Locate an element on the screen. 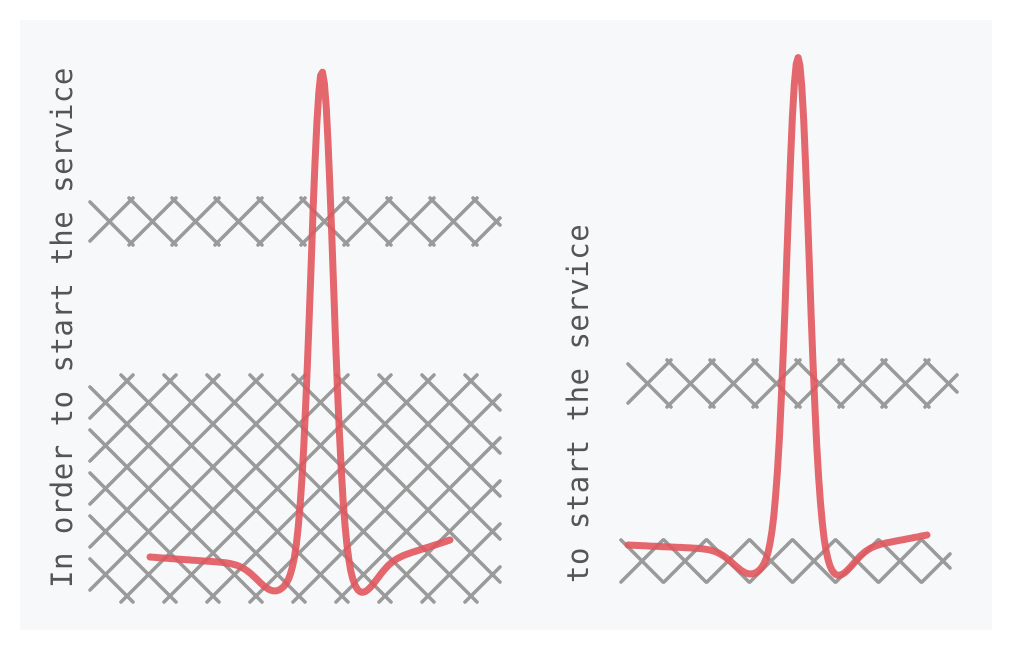  panel-right-label: to start the service is located at coordinates (578, 403).